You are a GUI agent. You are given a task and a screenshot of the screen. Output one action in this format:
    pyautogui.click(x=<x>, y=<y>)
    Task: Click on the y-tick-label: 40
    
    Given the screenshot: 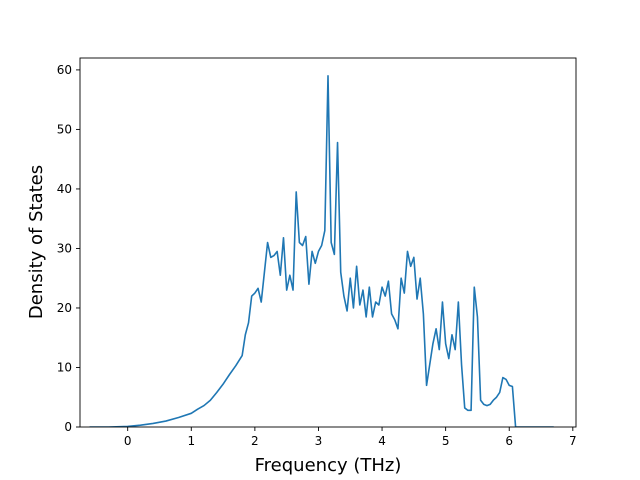 What is the action you would take?
    pyautogui.click(x=64, y=189)
    